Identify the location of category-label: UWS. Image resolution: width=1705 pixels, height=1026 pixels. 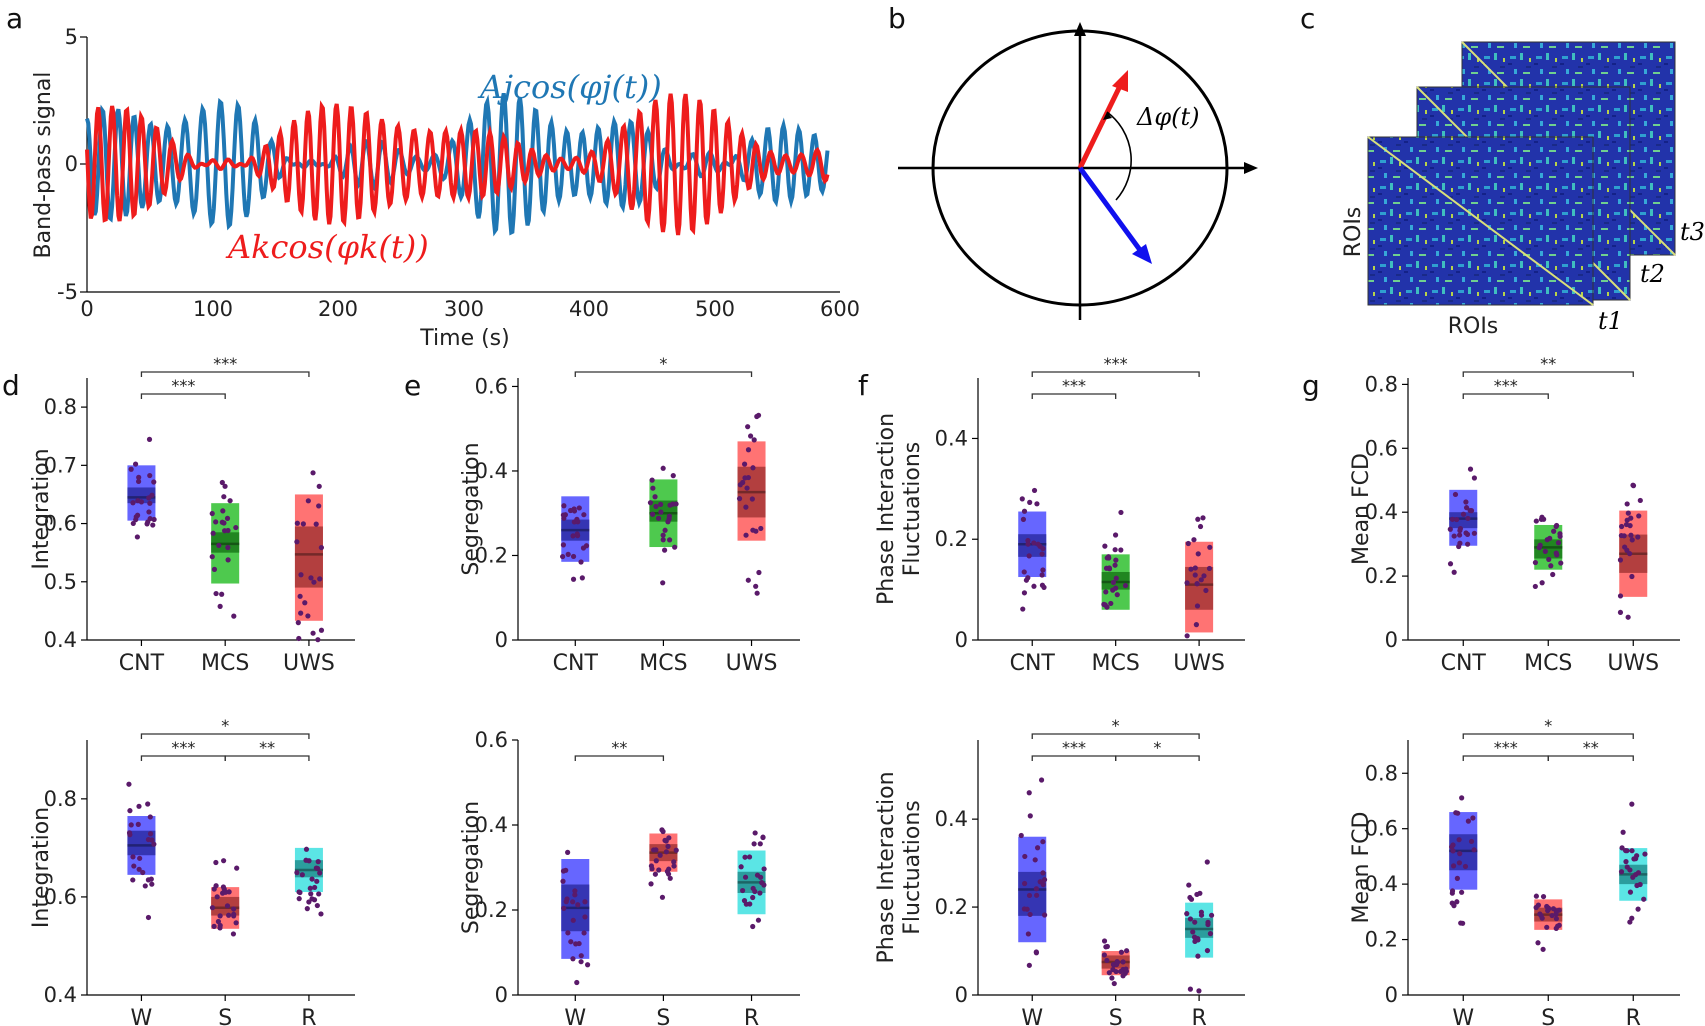
(309, 663).